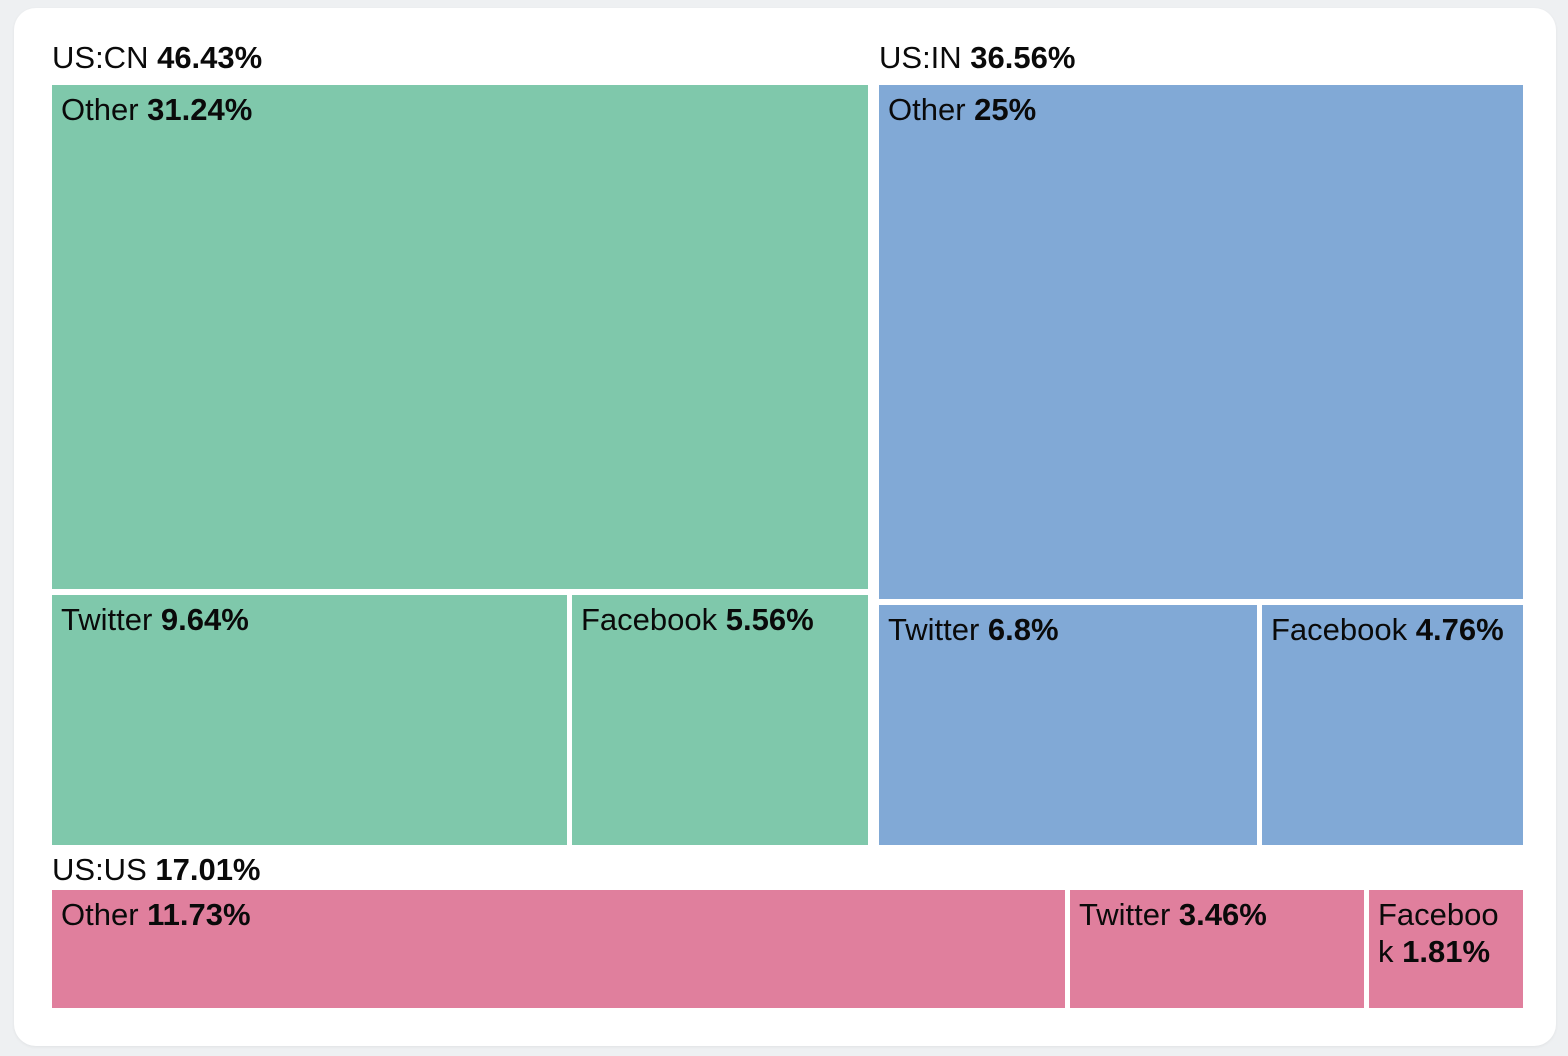 The height and width of the screenshot is (1056, 1568). I want to click on cell-value: 9.64%, so click(204, 619).